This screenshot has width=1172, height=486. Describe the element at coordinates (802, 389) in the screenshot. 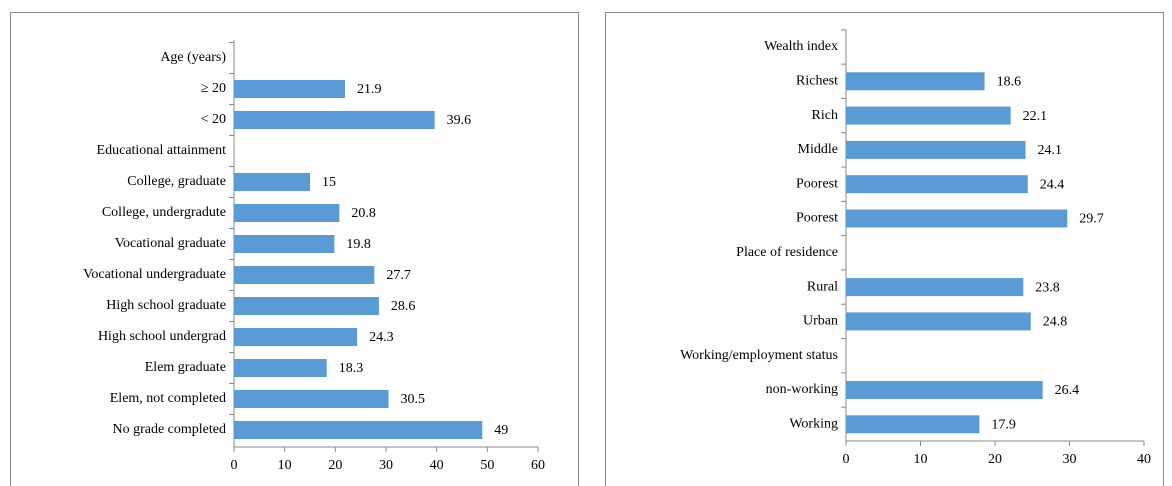

I see `category-label: non-working` at that location.